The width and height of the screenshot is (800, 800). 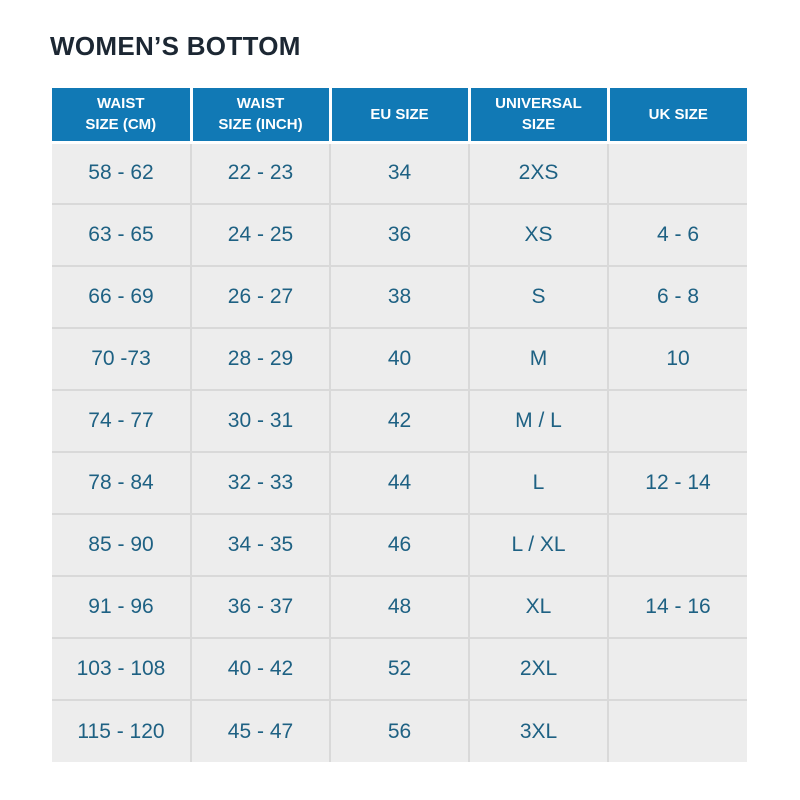 I want to click on column-header: EU SIZE, so click(x=398, y=116).